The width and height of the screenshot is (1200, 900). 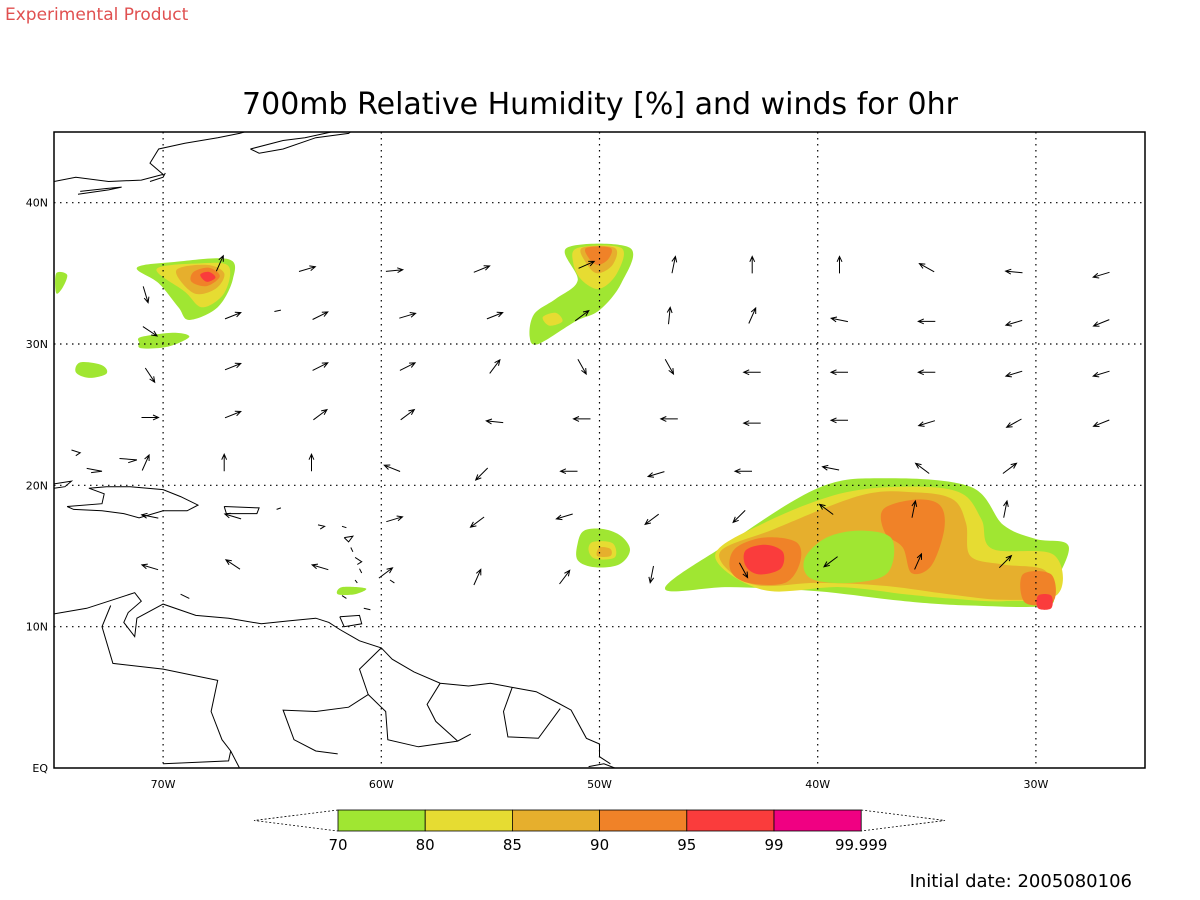 What do you see at coordinates (278, 310) in the screenshot?
I see `coastline-bermuda` at bounding box center [278, 310].